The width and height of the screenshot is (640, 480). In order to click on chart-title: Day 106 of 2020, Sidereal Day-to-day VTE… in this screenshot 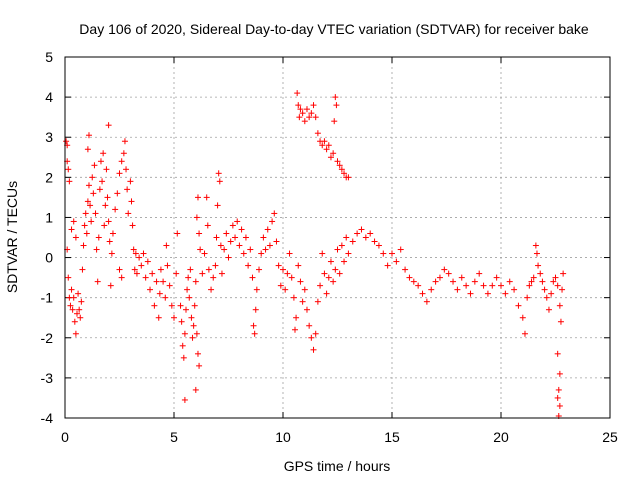, I will do `click(334, 29)`.